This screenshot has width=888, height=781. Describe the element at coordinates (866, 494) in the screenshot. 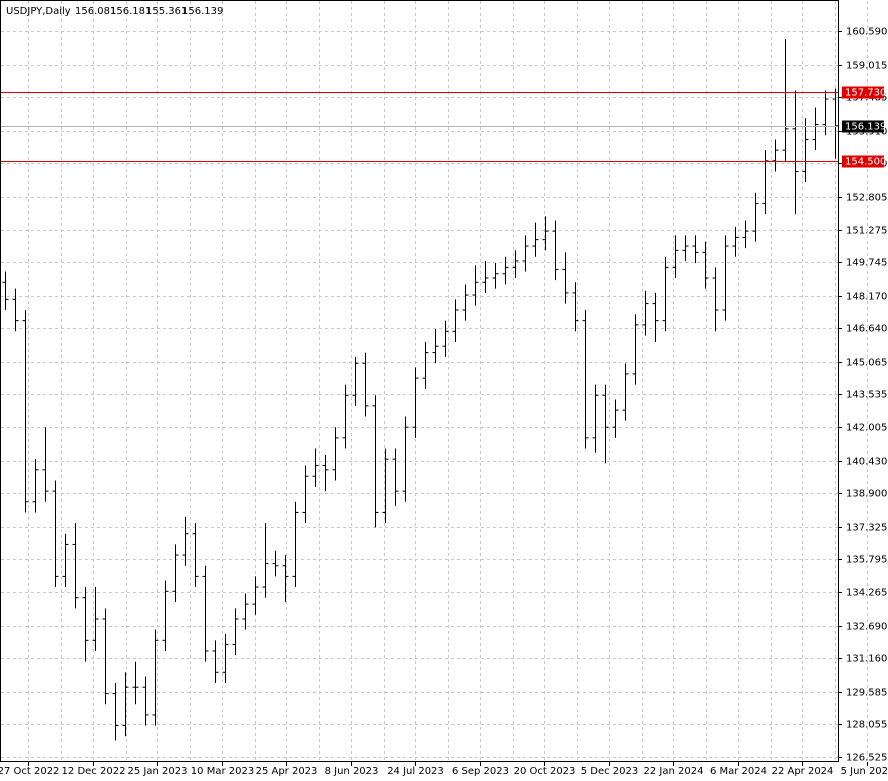

I see `y-tick-label: 138.900` at that location.